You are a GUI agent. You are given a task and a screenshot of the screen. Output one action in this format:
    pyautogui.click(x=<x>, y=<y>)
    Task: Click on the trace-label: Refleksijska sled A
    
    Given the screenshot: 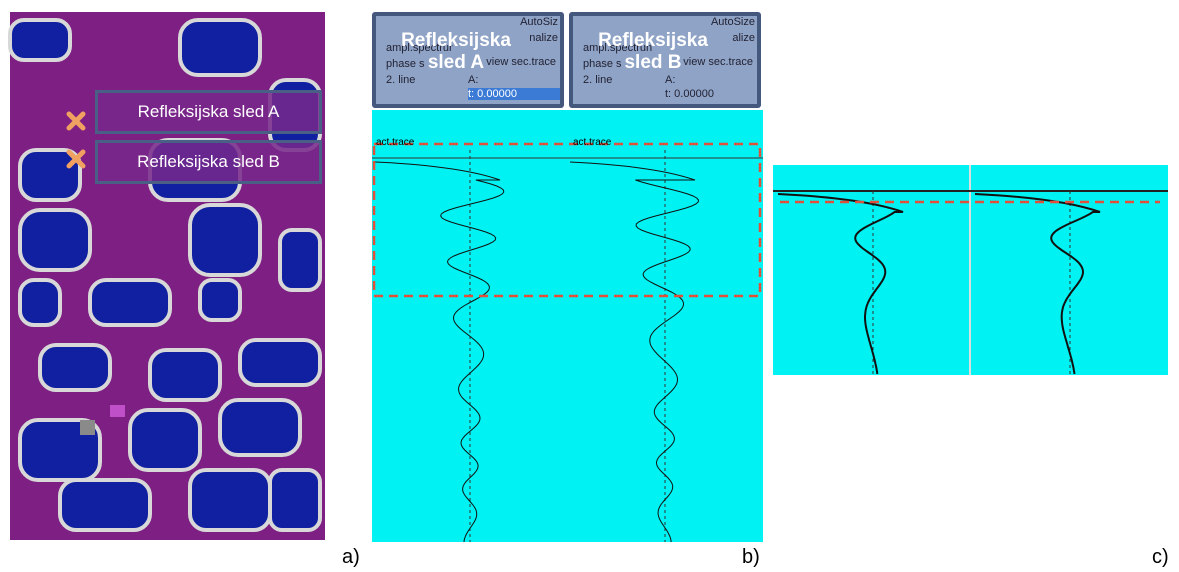 What is the action you would take?
    pyautogui.click(x=208, y=112)
    